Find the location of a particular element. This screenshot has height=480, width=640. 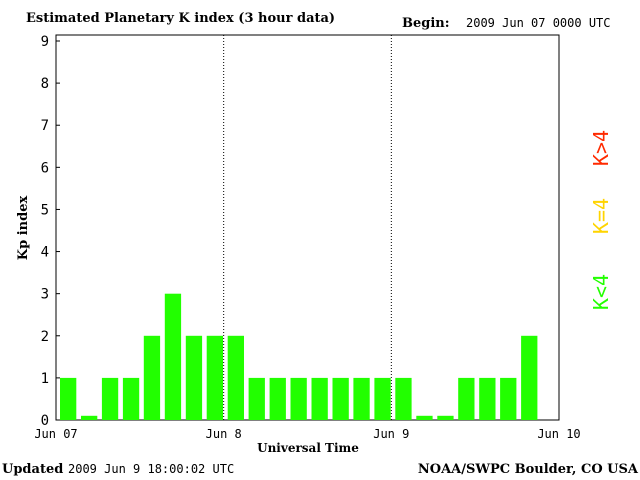

x-tick-label: Jun 07 is located at coordinates (55, 434).